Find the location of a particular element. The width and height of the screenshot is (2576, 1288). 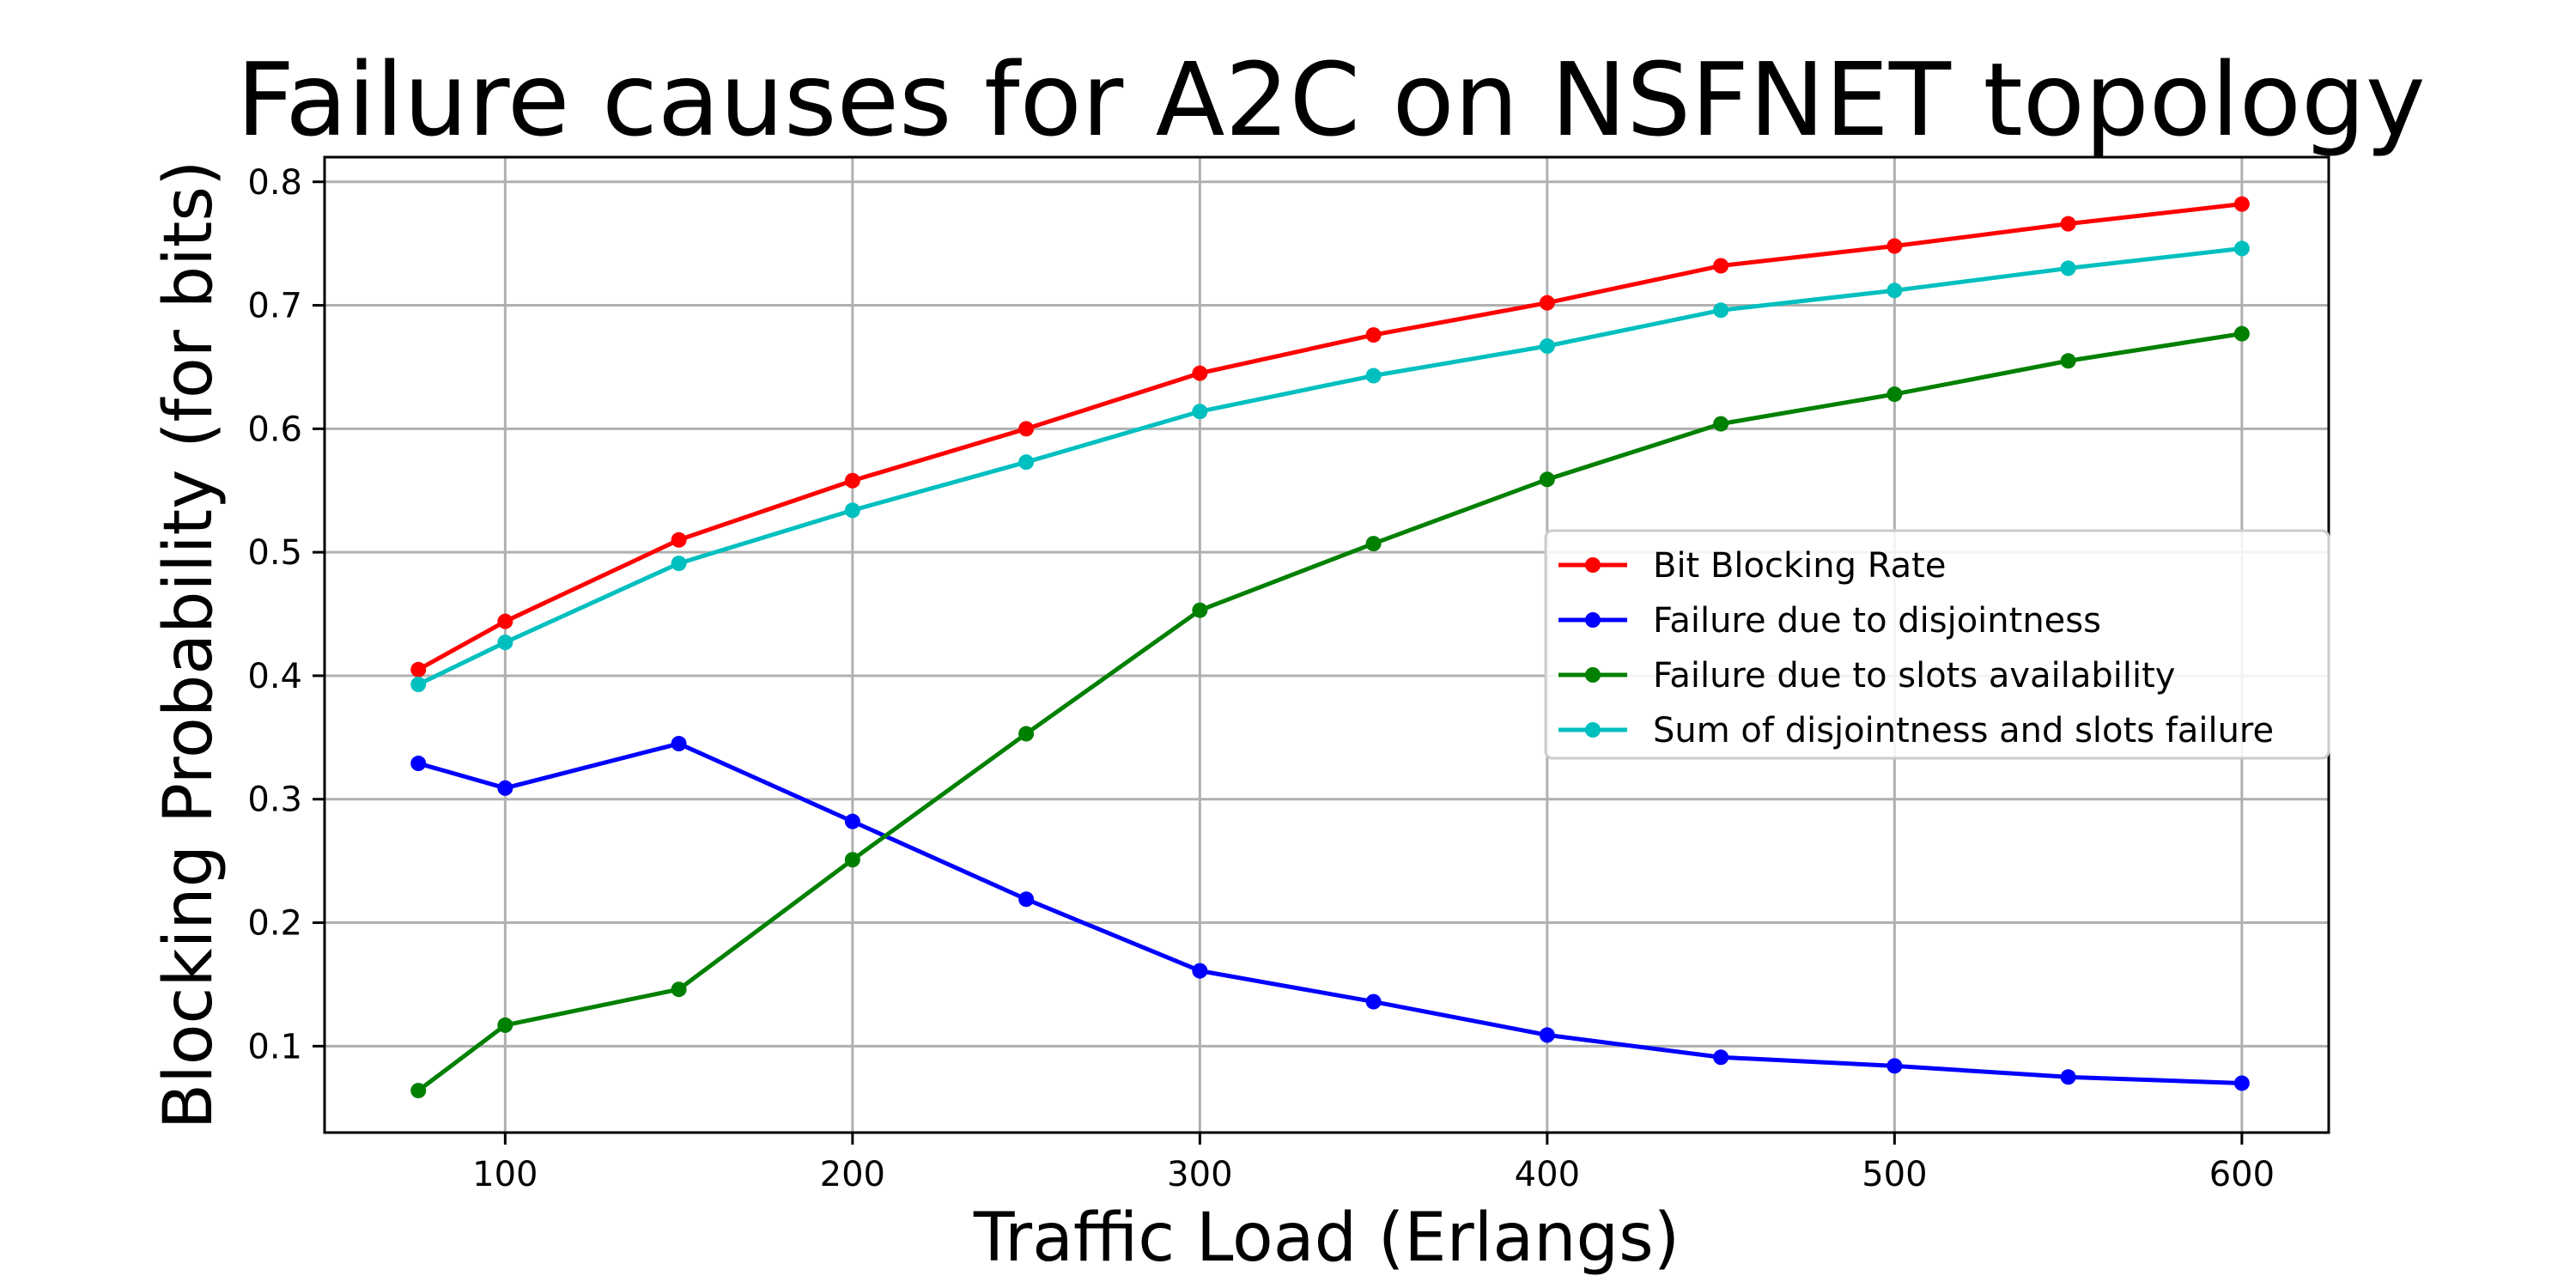

legend-label: Bit Blocking Rate is located at coordinates (1799, 566).